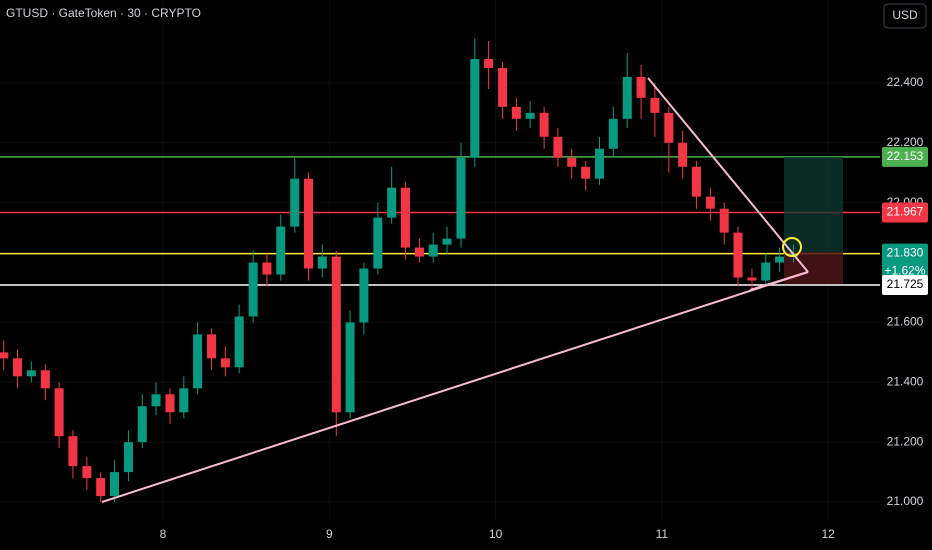 This screenshot has height=550, width=932. Describe the element at coordinates (496, 534) in the screenshot. I see `x-tick-label: 10` at that location.